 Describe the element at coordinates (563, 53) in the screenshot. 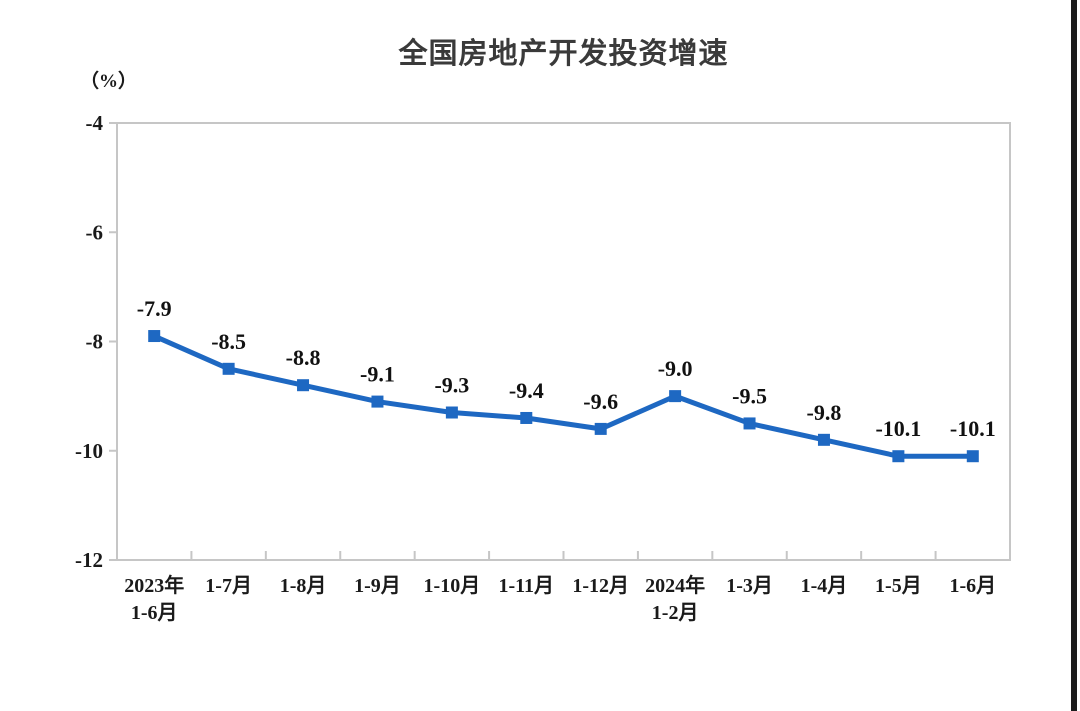

I see `chart-title: 全国房地产开发投资增速` at that location.